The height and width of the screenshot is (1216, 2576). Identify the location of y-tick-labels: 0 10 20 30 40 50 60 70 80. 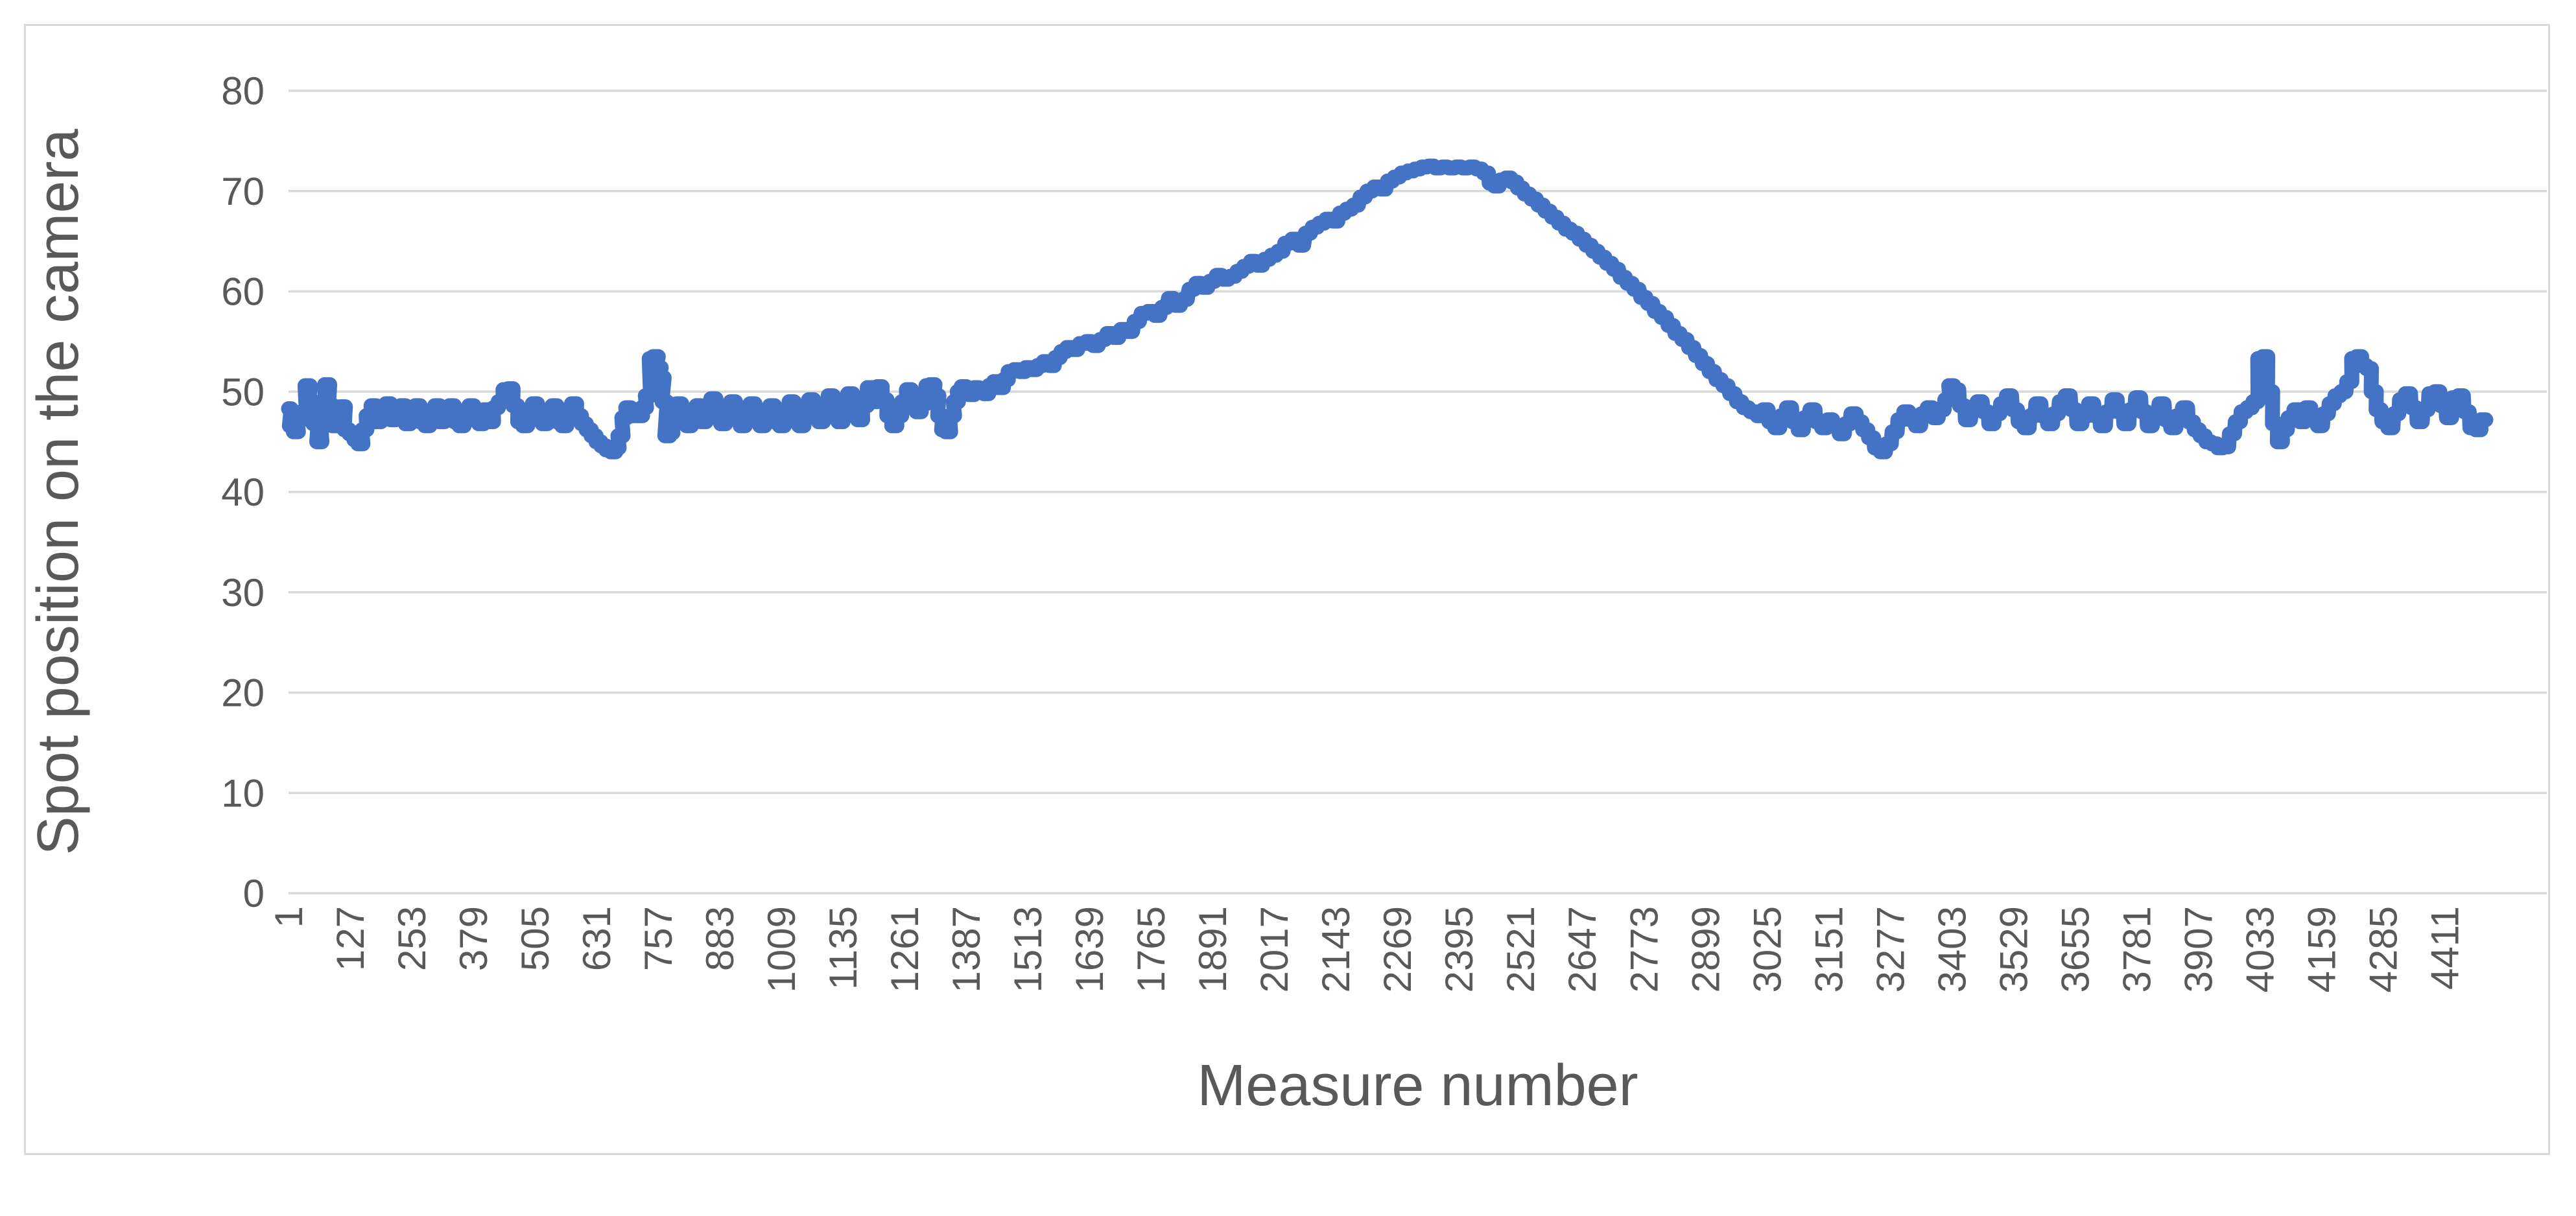
(243, 492).